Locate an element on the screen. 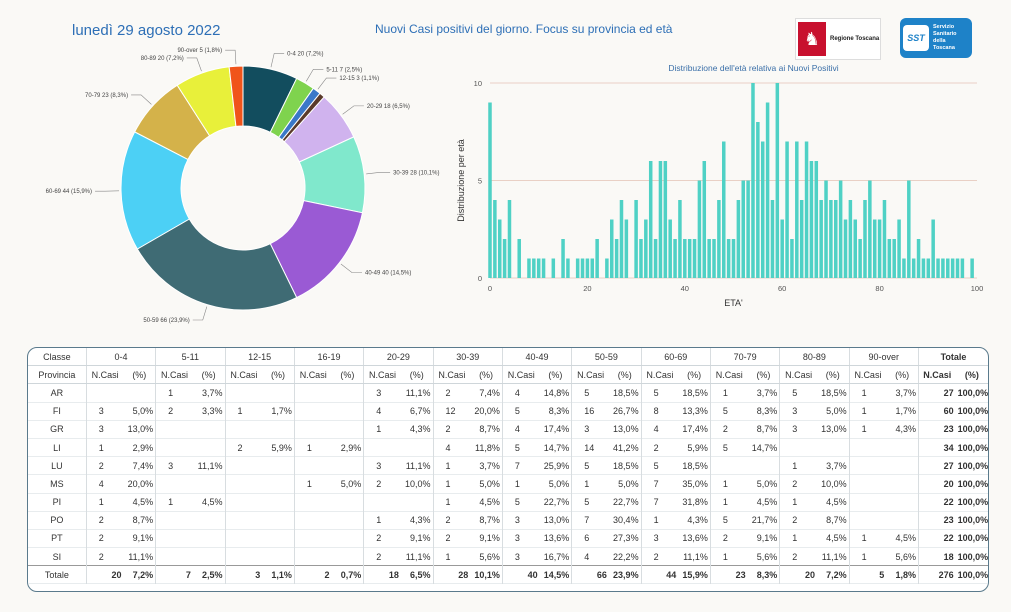  ncasi-cell: 22 is located at coordinates (936, 538).